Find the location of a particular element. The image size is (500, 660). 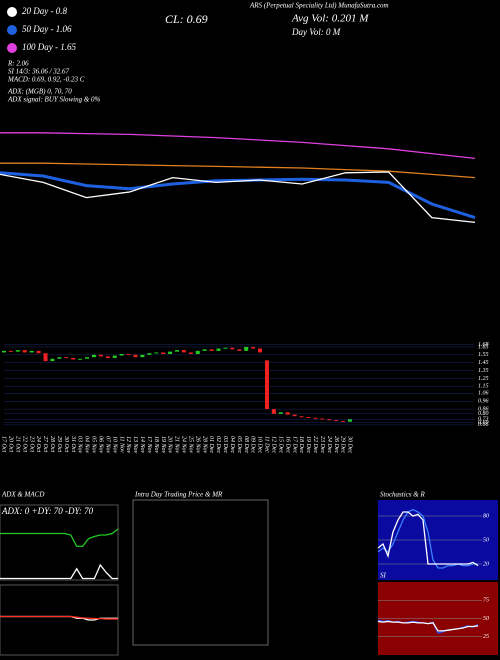

panel-title: Stochastics & R is located at coordinates (402, 495).